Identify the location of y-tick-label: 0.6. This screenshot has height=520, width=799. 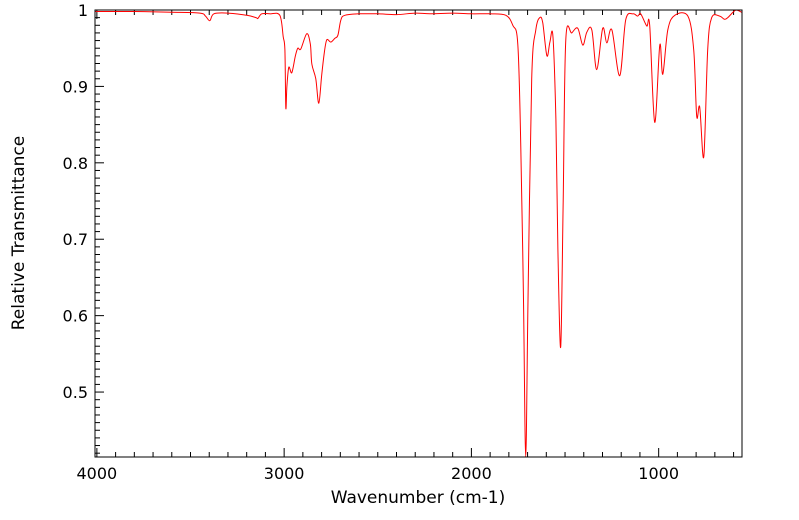
(75, 316).